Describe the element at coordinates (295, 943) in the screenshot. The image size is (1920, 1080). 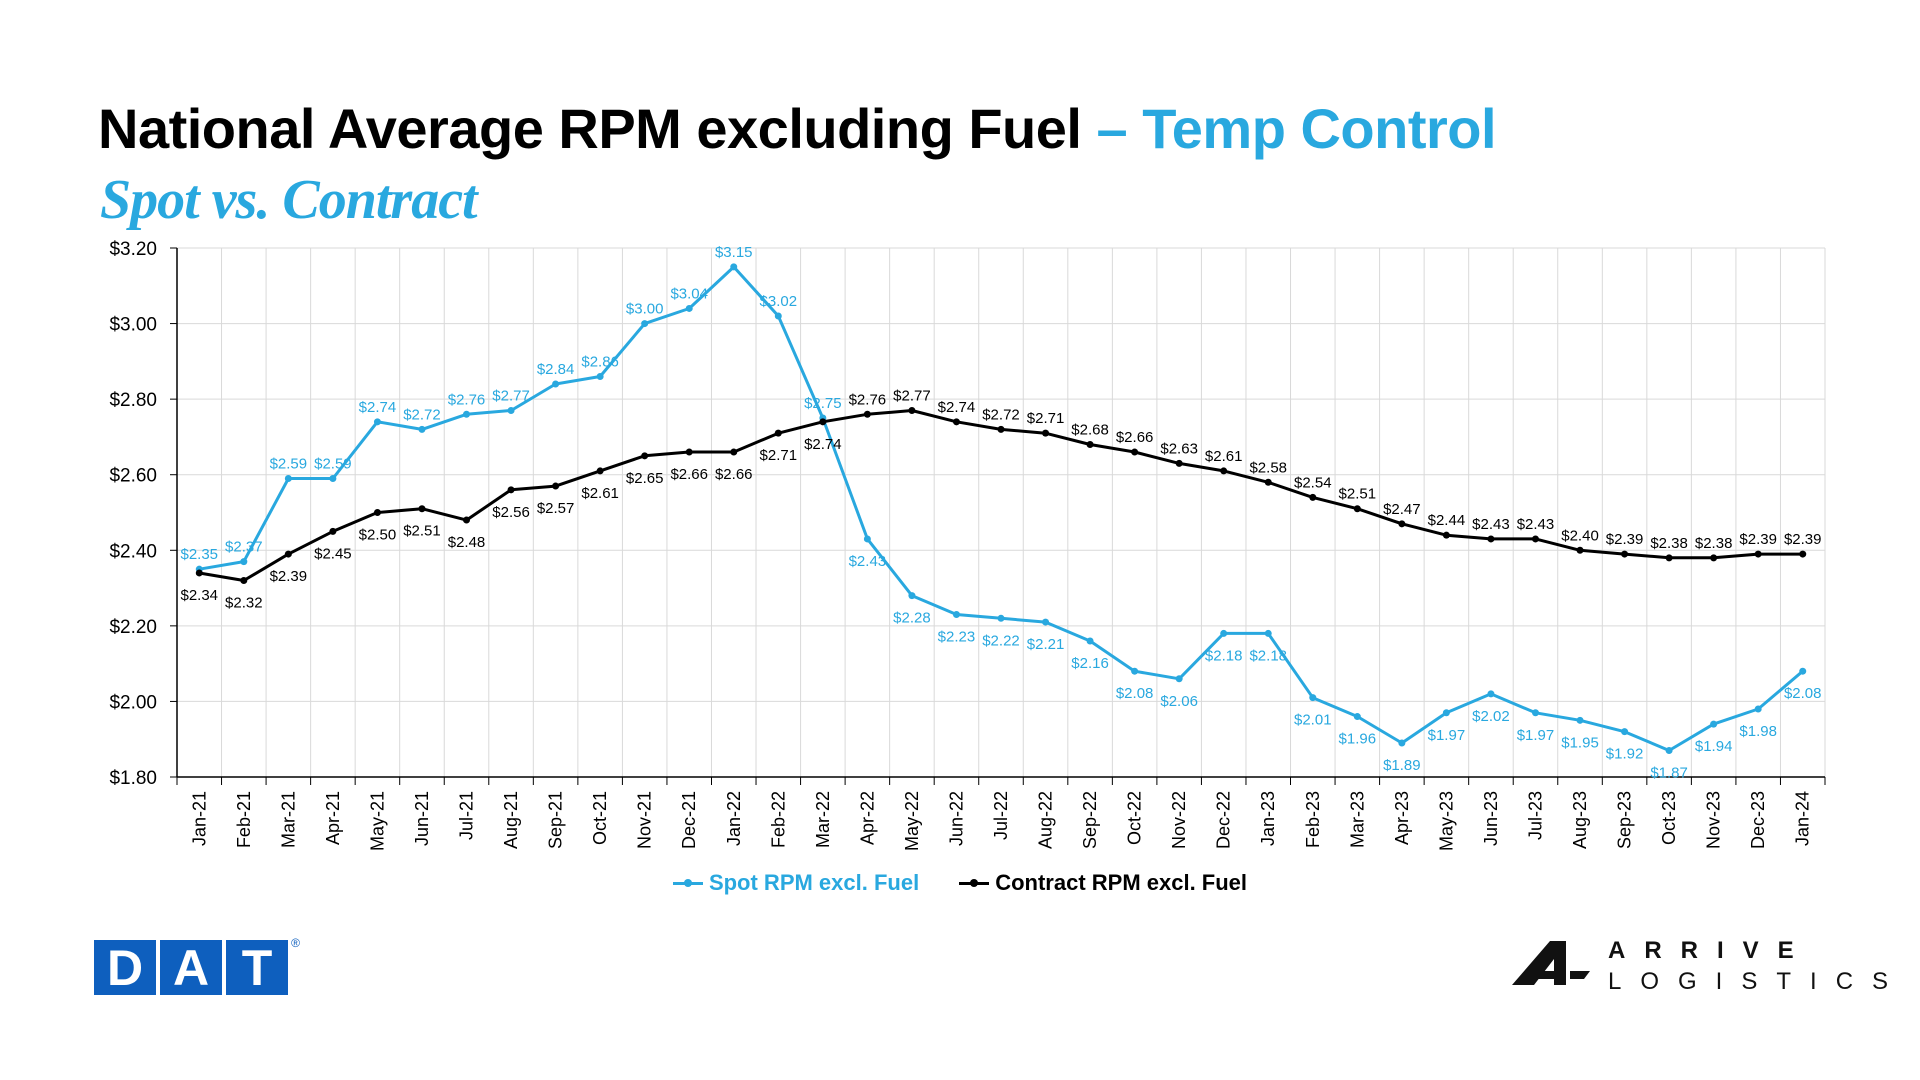
I see `dat-registered-mark: ®` at that location.